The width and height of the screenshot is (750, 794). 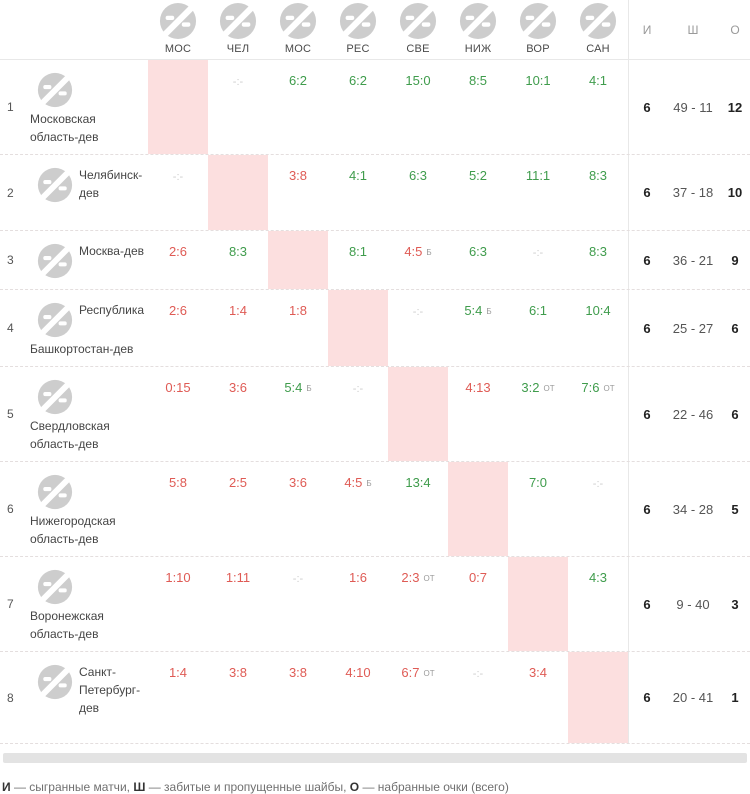 I want to click on score-cell: 5:2, so click(x=478, y=192).